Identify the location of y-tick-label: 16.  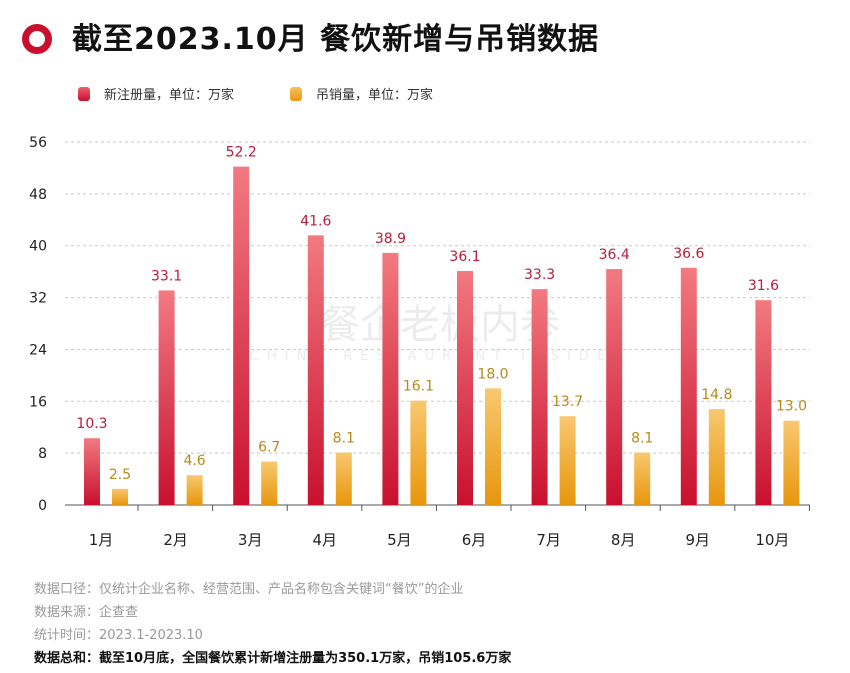
(38, 402).